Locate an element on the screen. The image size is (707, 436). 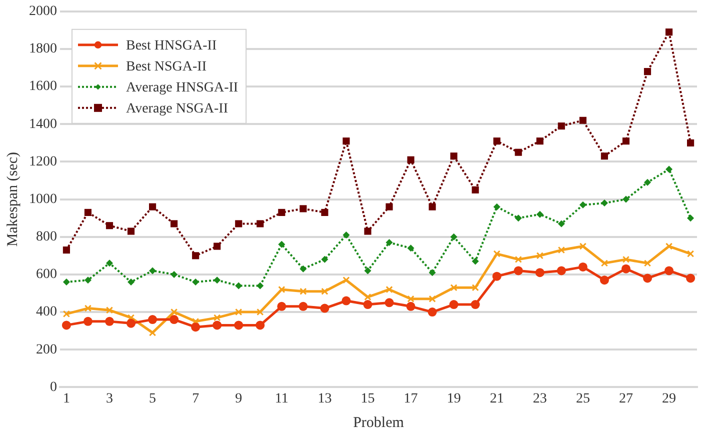
legend-label: Average HNSGA-II is located at coordinates (182, 88).